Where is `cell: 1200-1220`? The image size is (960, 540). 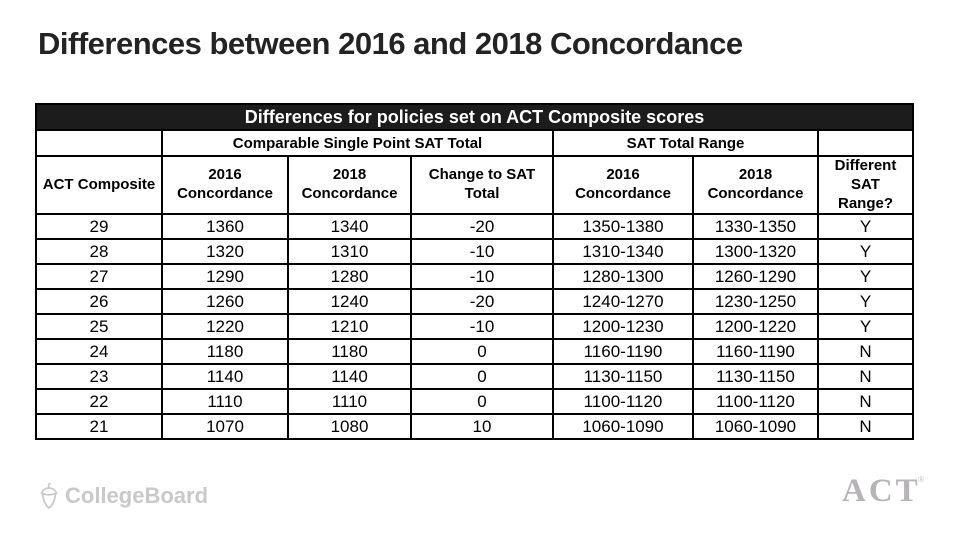 cell: 1200-1220 is located at coordinates (755, 327).